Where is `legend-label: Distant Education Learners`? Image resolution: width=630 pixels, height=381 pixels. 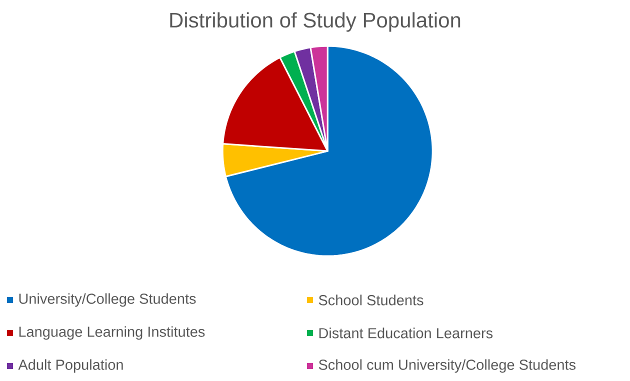 legend-label: Distant Education Learners is located at coordinates (406, 333).